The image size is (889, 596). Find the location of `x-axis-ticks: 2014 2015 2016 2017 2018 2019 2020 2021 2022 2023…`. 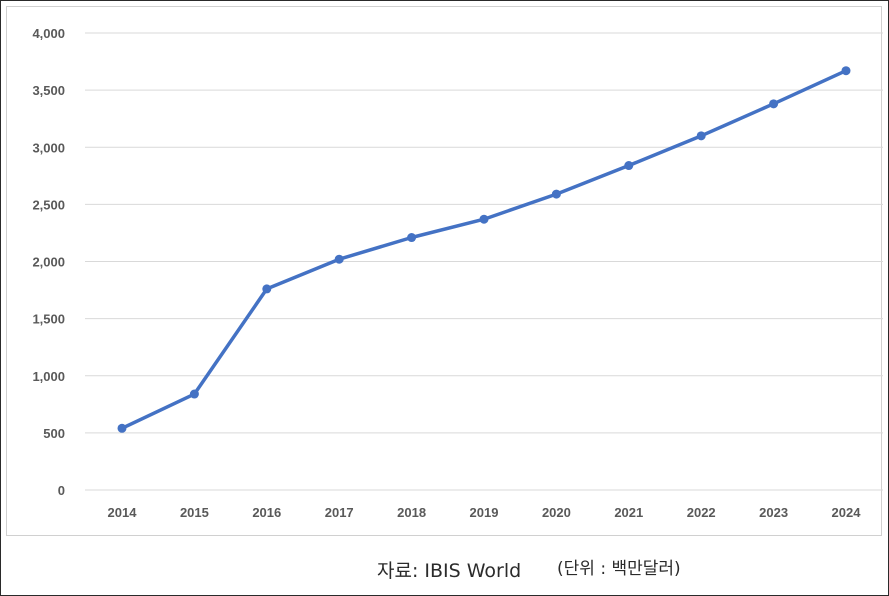

x-axis-ticks: 2014 2015 2016 2017 2018 2019 2020 2021 2022 2023… is located at coordinates (485, 512).